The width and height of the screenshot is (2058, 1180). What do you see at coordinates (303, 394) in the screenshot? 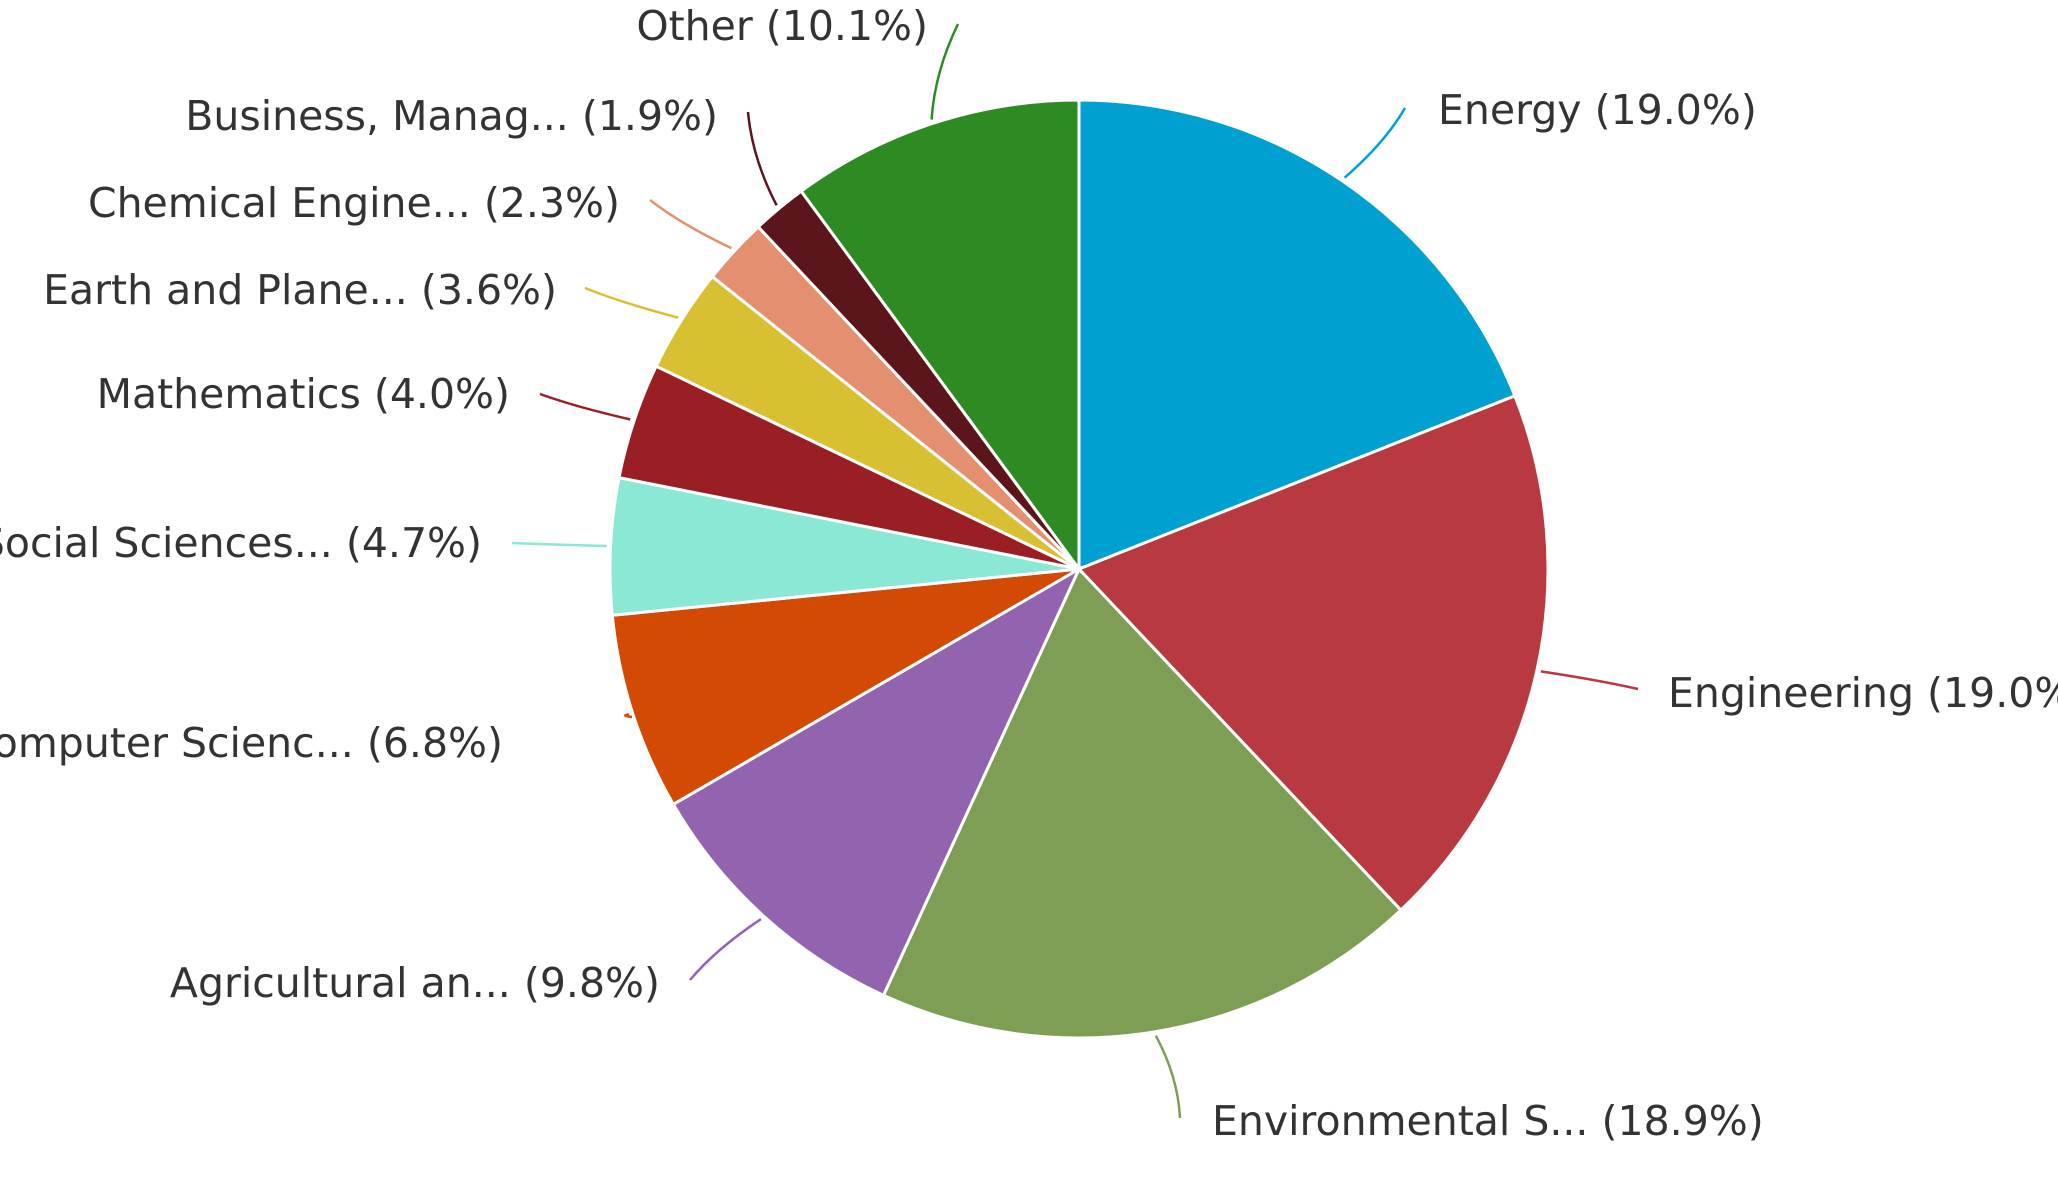
I see `slice-label-6: Mathematics (4.0%)` at bounding box center [303, 394].